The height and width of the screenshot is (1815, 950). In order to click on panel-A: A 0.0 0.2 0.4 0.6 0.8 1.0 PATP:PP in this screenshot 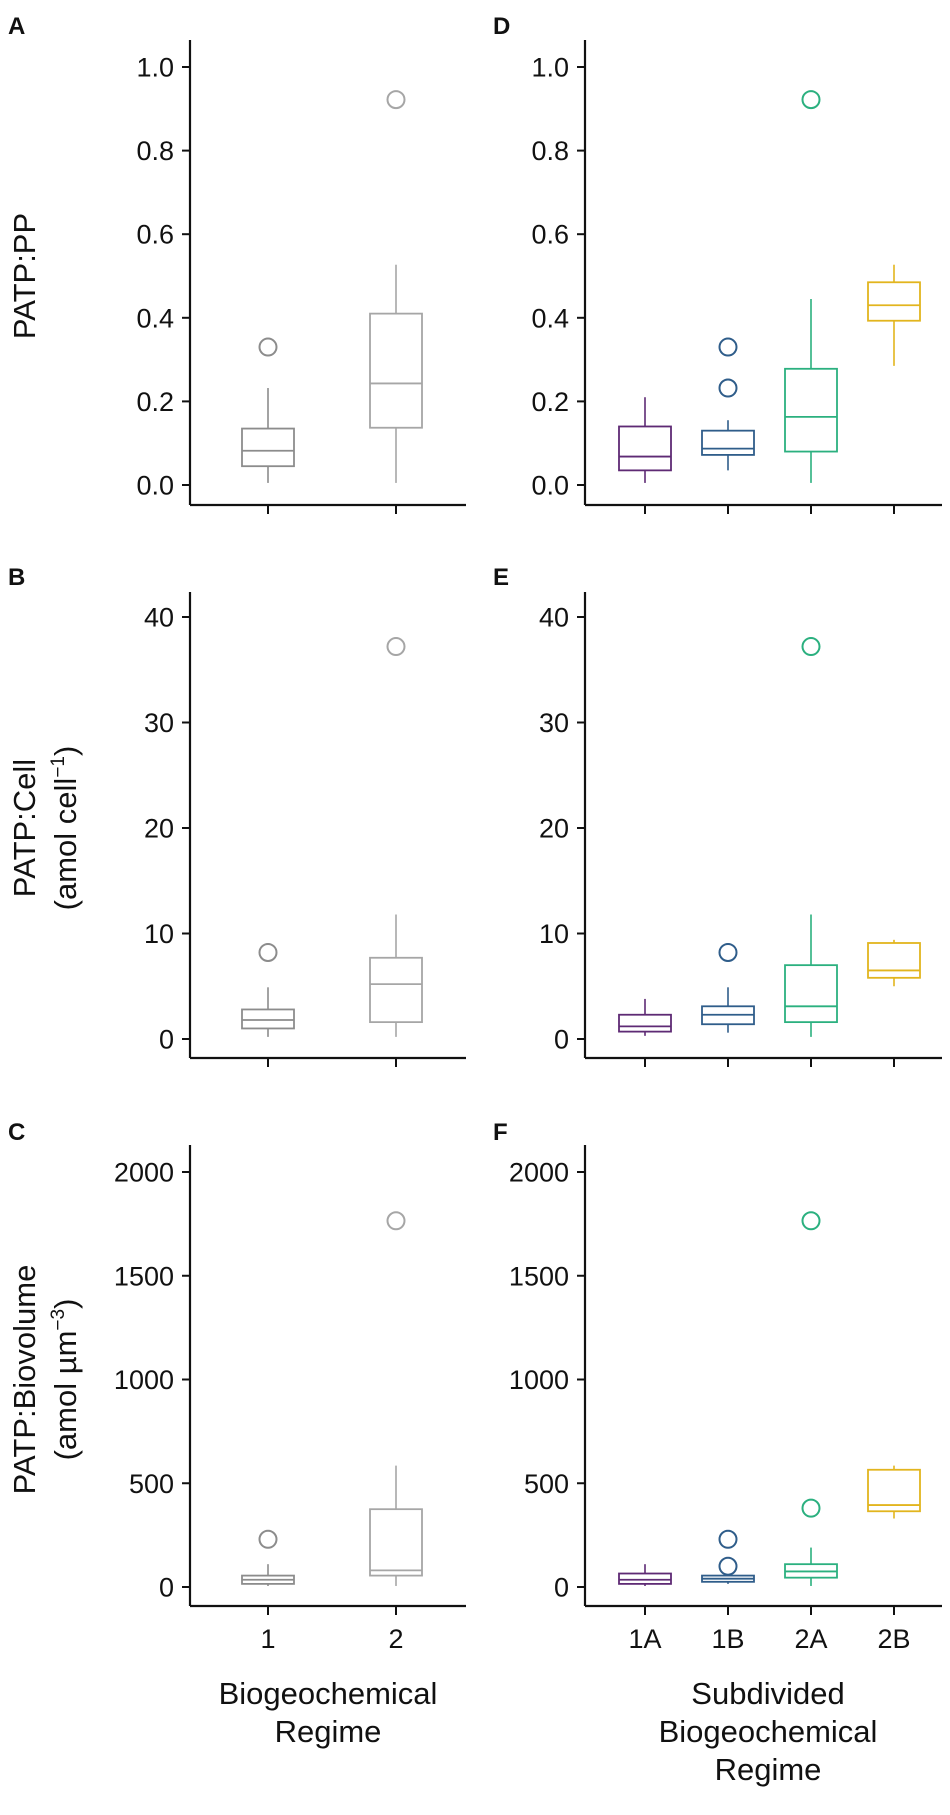, I will do `click(236, 263)`.